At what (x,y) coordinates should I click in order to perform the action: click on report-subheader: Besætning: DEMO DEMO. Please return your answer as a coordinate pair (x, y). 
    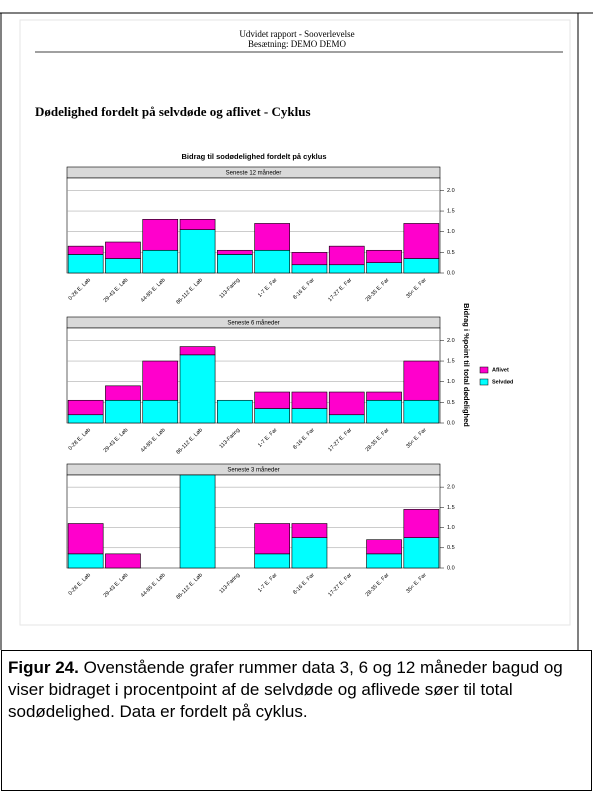
    Looking at the image, I should click on (297, 44).